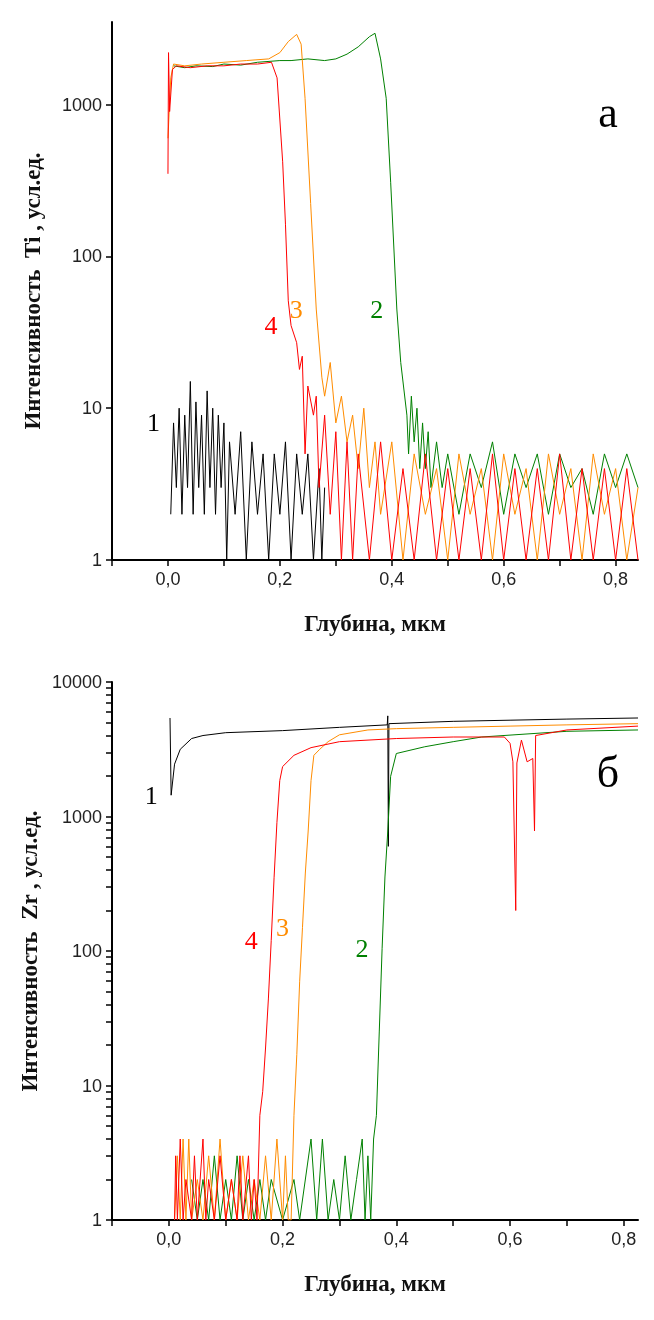 The image size is (654, 1320). I want to click on annotation: а, so click(608, 112).